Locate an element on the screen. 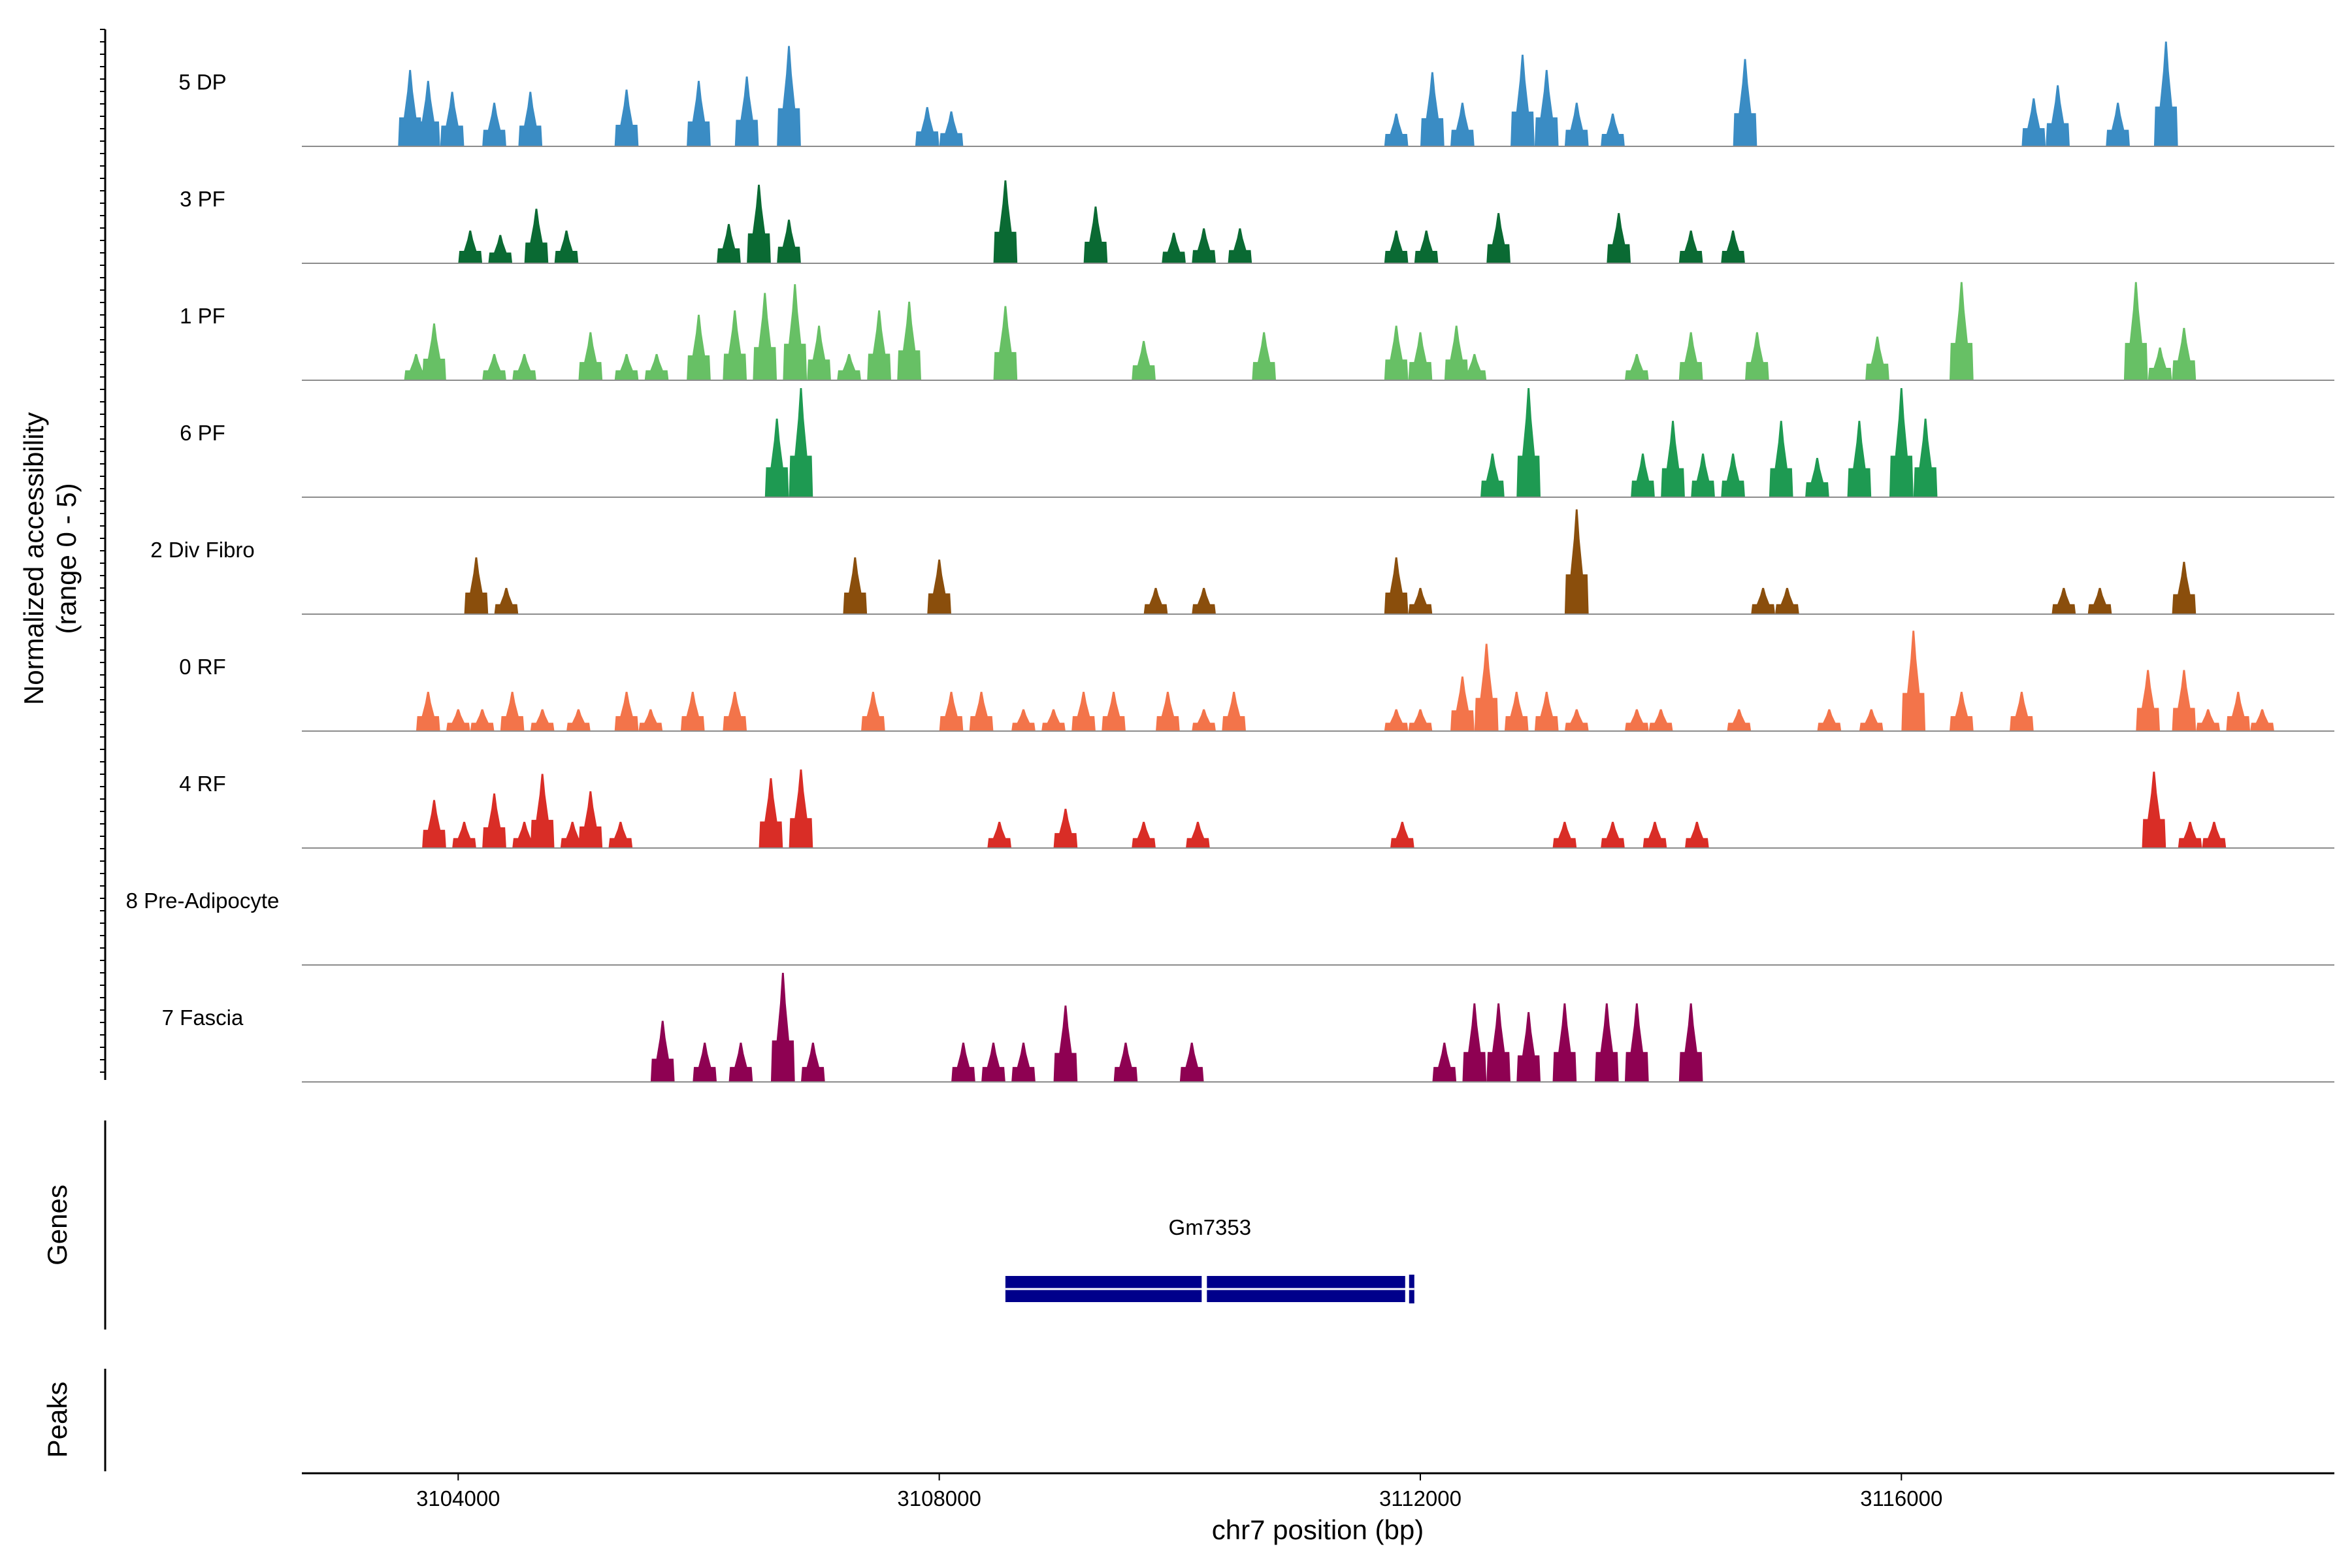 The height and width of the screenshot is (1568, 2352). gene-gm7353: Gm7353 is located at coordinates (1209, 1259).